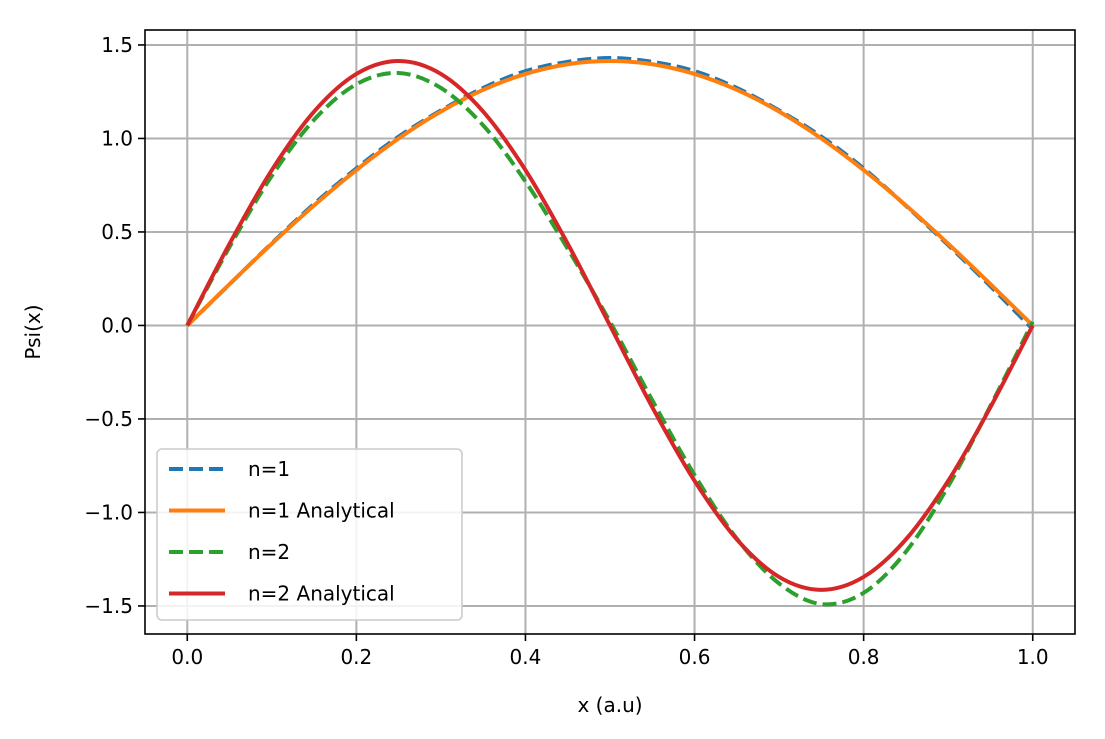  What do you see at coordinates (117, 232) in the screenshot?
I see `y-tick-label: 0.5` at bounding box center [117, 232].